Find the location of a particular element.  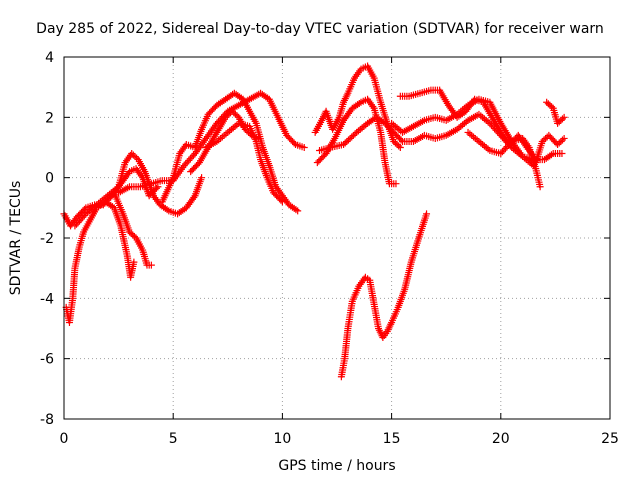

x-axis-label: GPS time / hours is located at coordinates (336, 466).